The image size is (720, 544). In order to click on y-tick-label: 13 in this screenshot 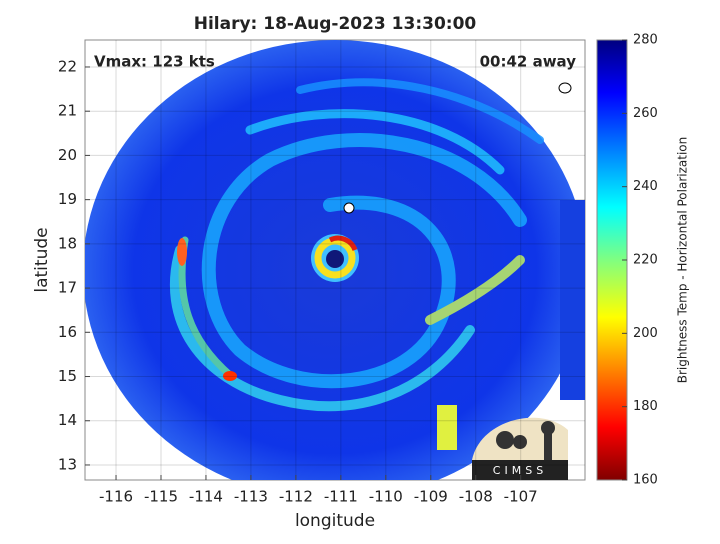, I will do `click(67, 464)`.